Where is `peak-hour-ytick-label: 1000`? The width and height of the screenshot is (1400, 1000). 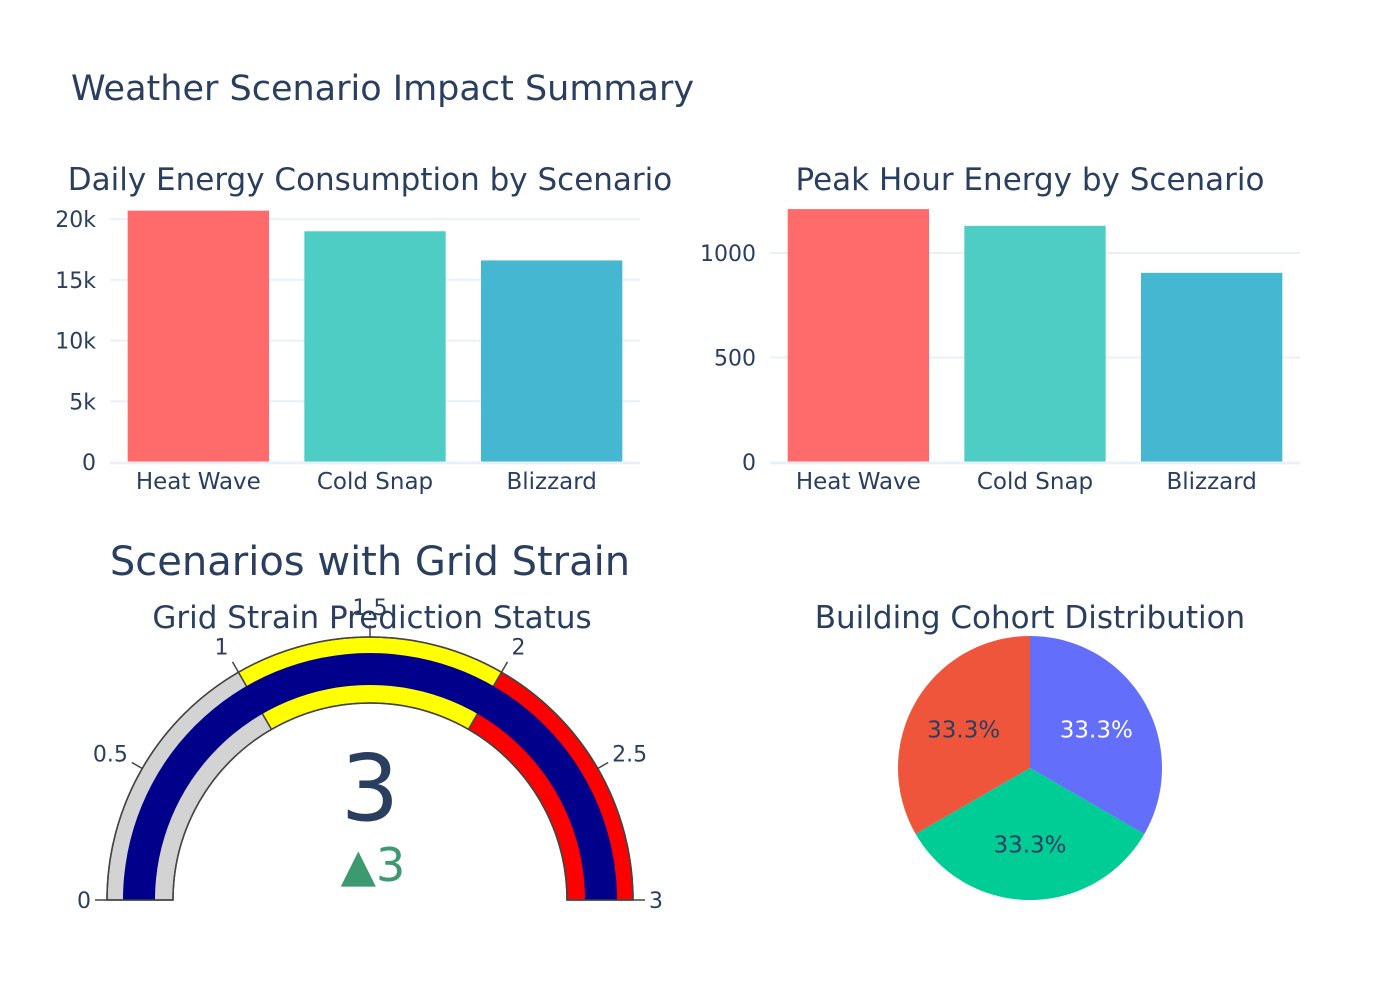 peak-hour-ytick-label: 1000 is located at coordinates (728, 254).